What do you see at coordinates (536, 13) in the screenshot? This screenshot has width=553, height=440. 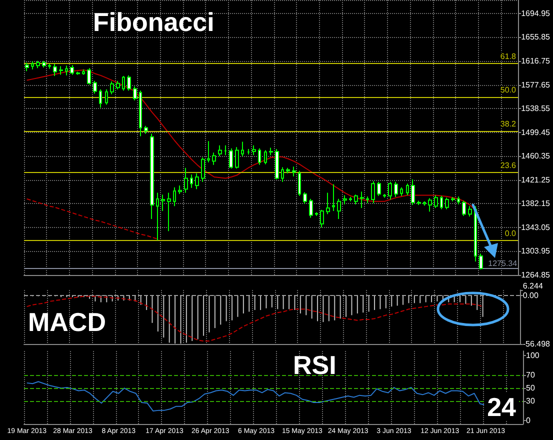 I see `y-tick-label: 1694.95` at bounding box center [536, 13].